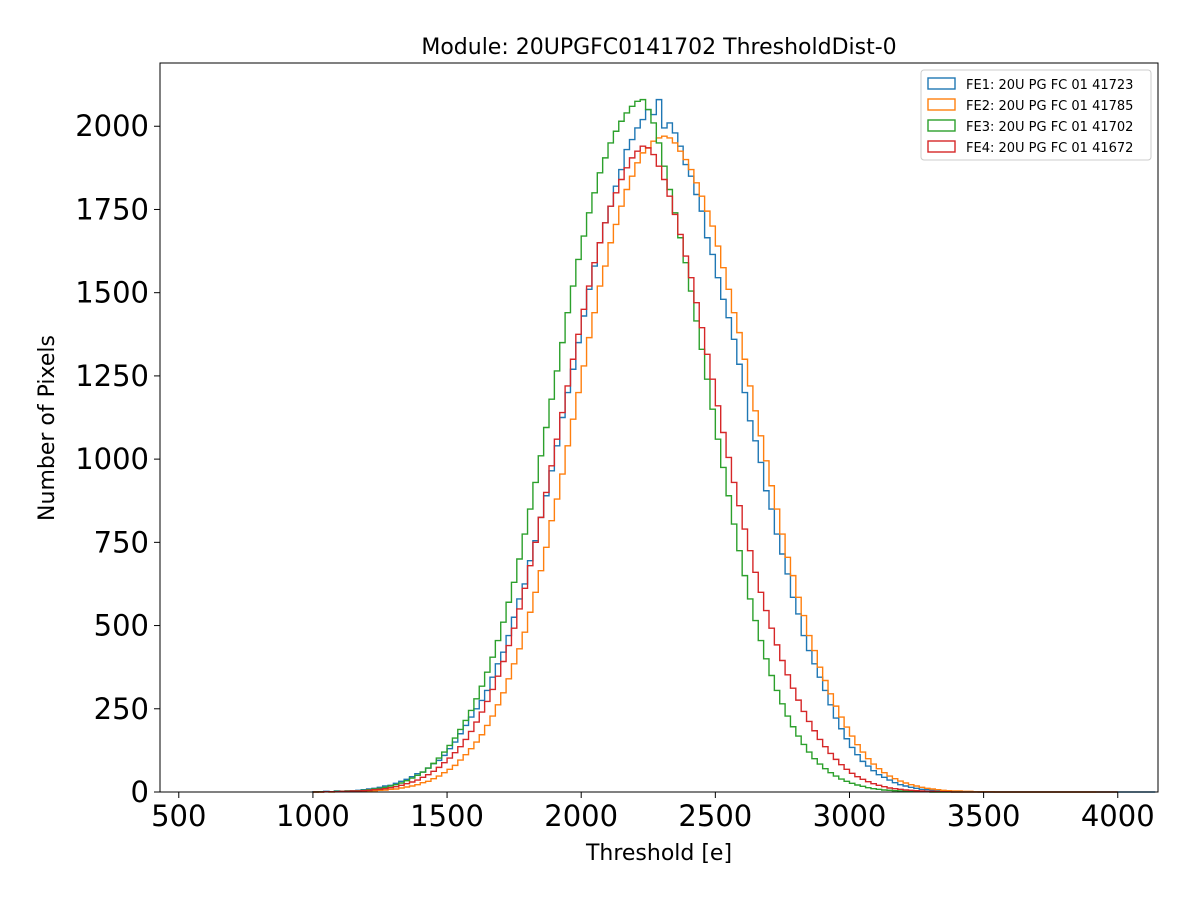  What do you see at coordinates (581, 816) in the screenshot?
I see `x-tick-label: 2000` at bounding box center [581, 816].